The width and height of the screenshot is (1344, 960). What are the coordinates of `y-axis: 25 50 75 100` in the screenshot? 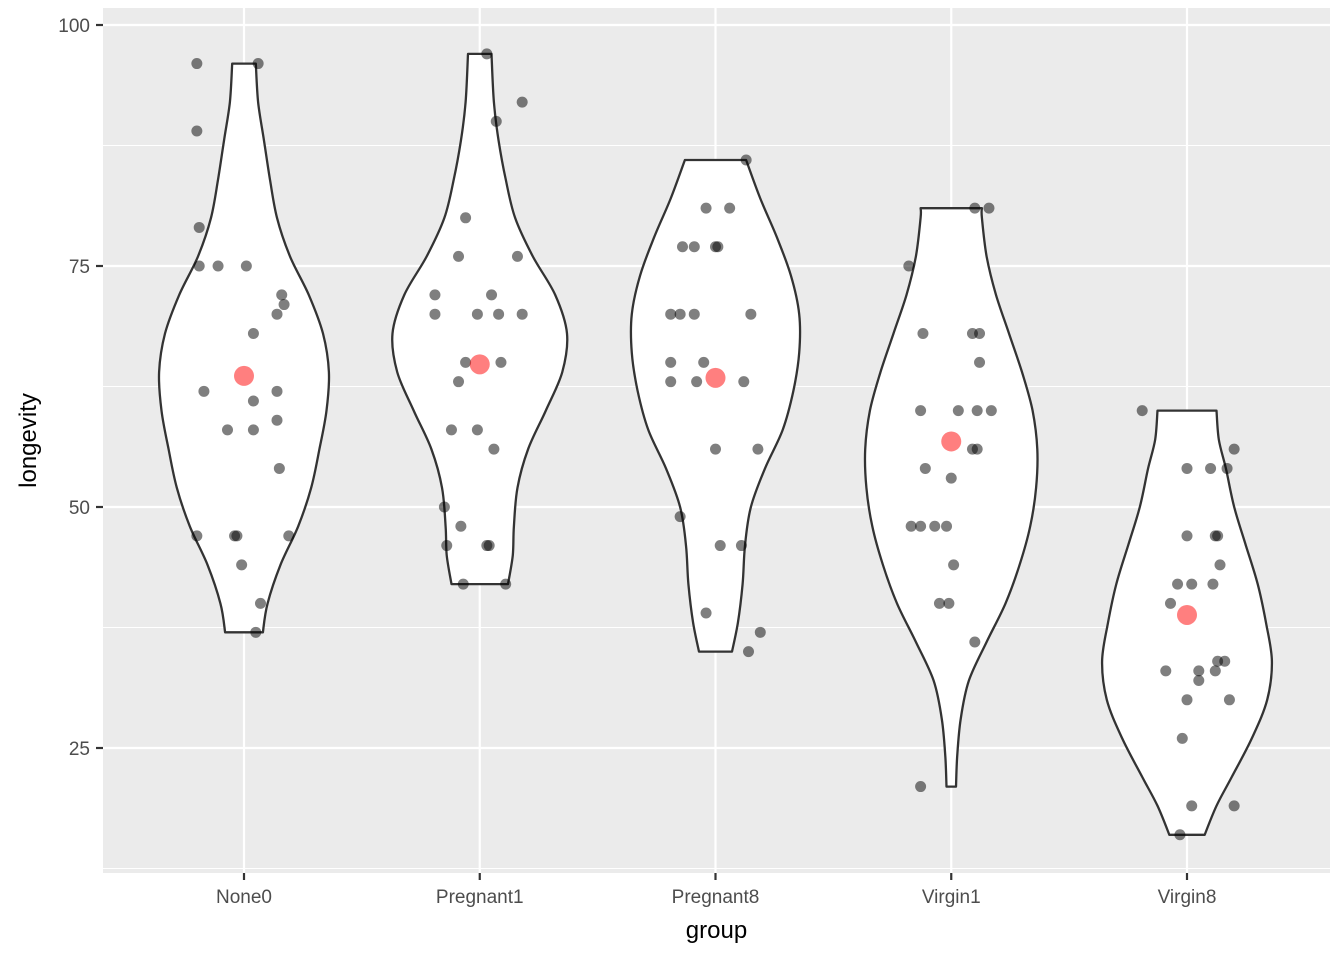 It's located at (80, 388).